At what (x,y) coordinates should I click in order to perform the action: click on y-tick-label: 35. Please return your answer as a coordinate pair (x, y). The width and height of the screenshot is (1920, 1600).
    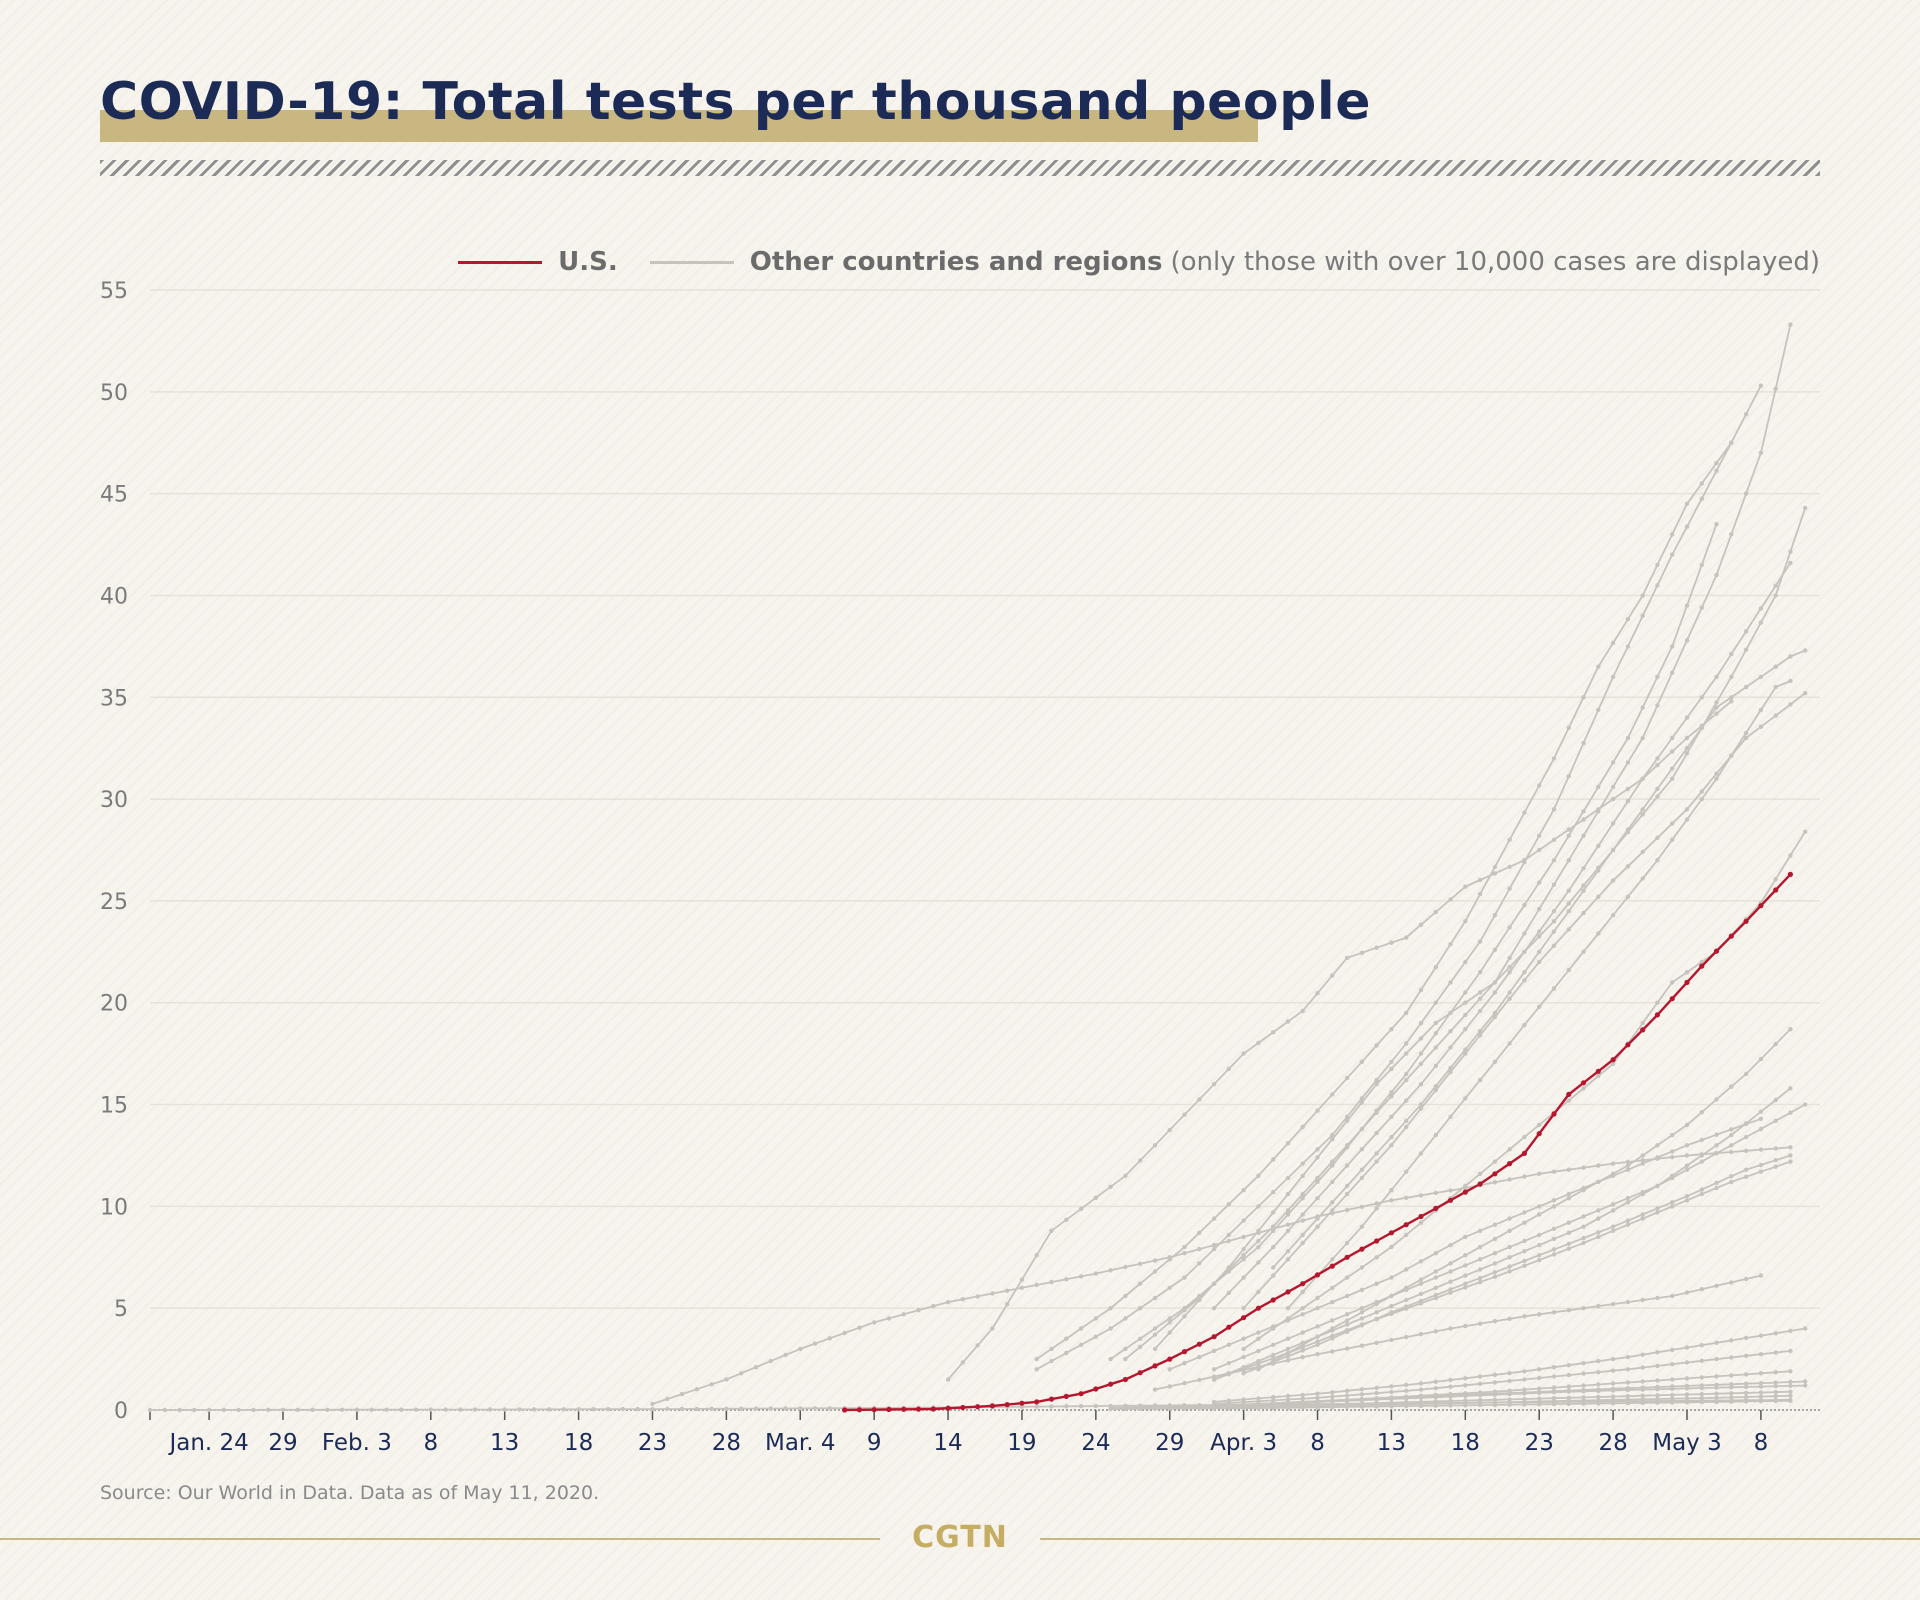
    Looking at the image, I should click on (114, 698).